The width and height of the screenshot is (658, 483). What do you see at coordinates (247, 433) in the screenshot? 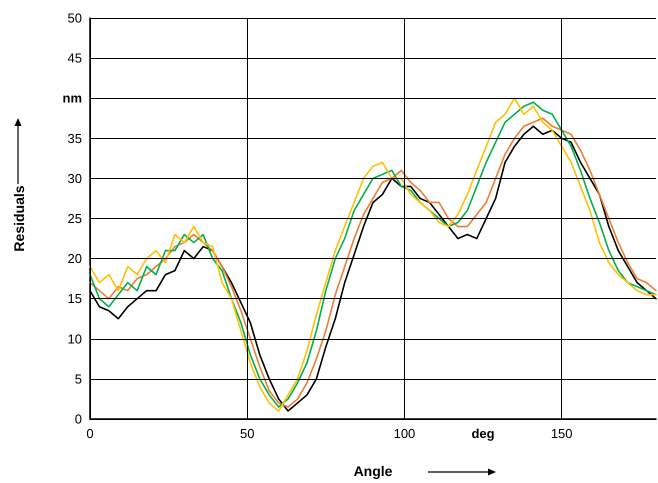
I see `x-tick-label: 50` at bounding box center [247, 433].